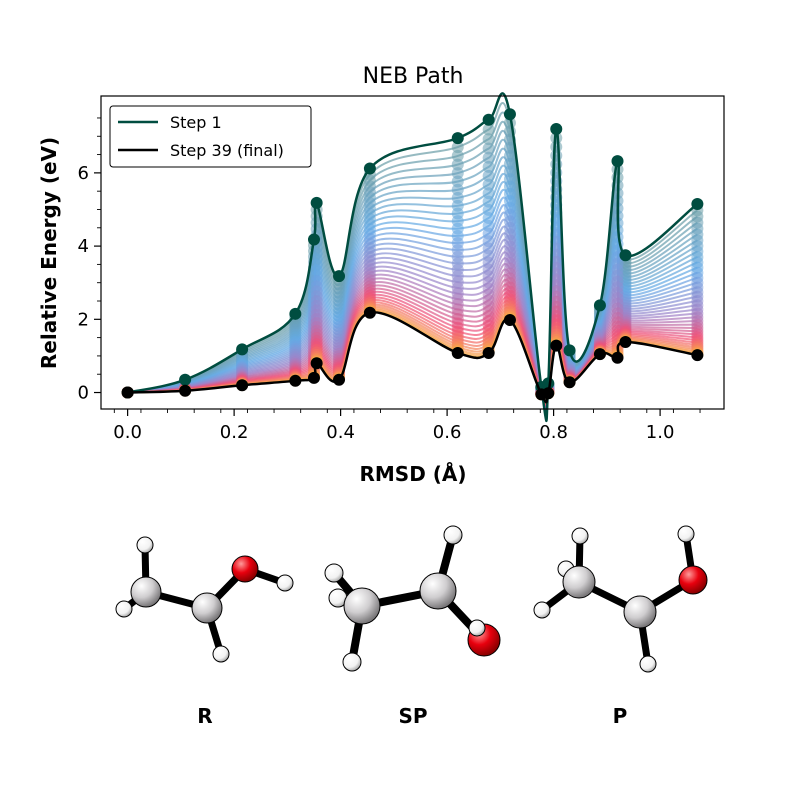 Image resolution: width=805 pixels, height=805 pixels. What do you see at coordinates (89, 260) in the screenshot?
I see `y-axis-ticks: 0 2 4 6` at bounding box center [89, 260].